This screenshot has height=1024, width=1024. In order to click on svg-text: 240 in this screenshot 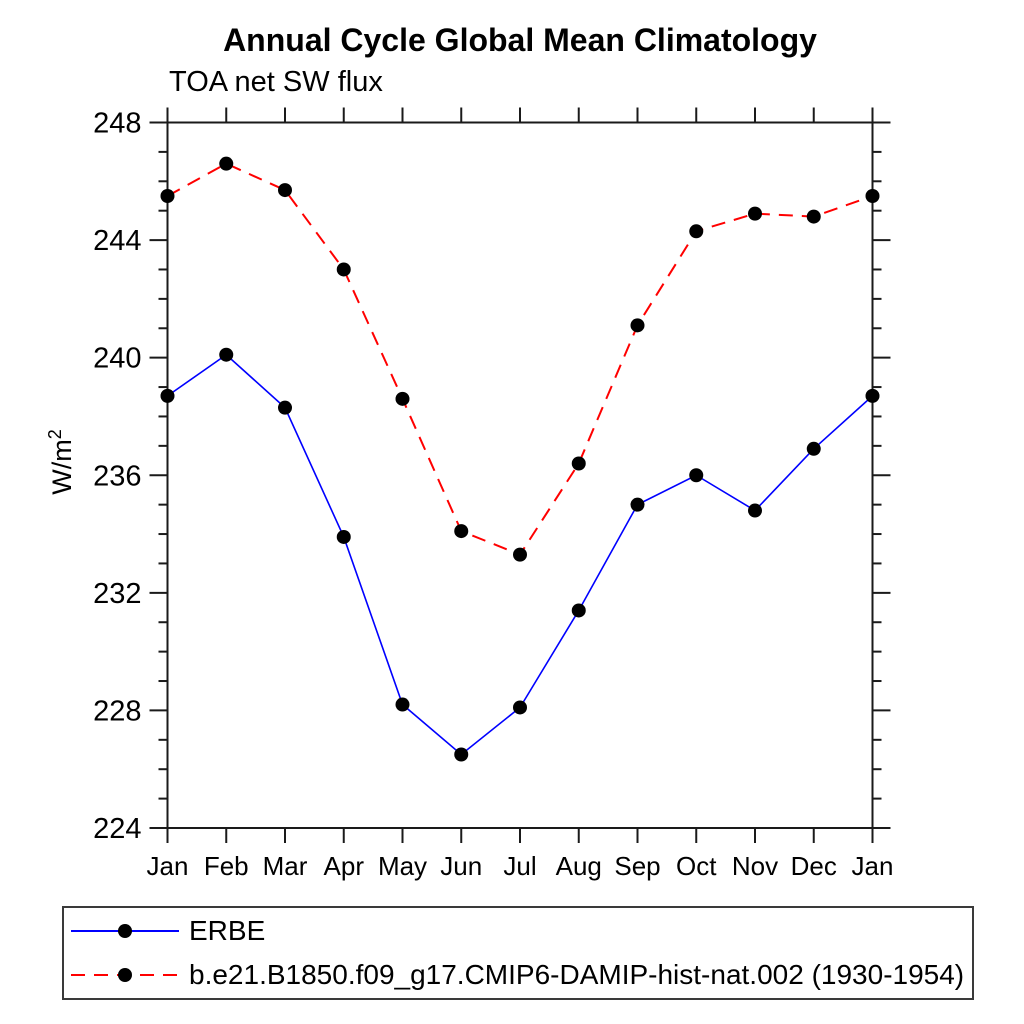, I will do `click(117, 359)`.